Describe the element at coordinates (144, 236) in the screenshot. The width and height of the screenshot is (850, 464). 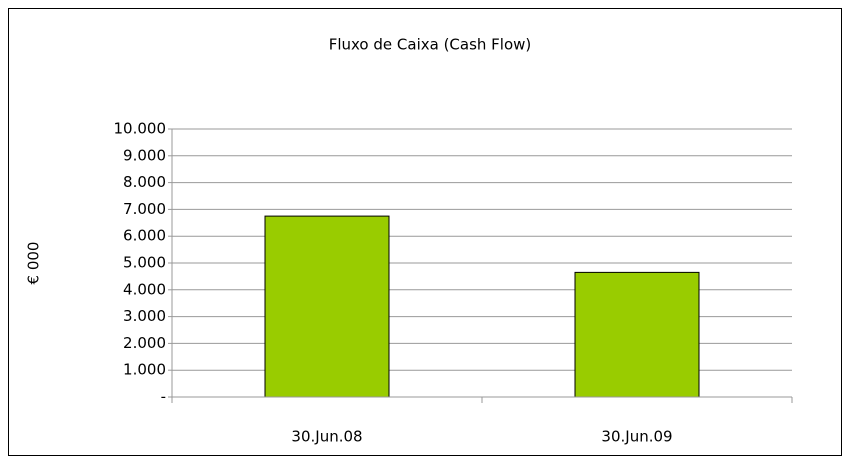
I see `y-tick-label: 6.000` at that location.